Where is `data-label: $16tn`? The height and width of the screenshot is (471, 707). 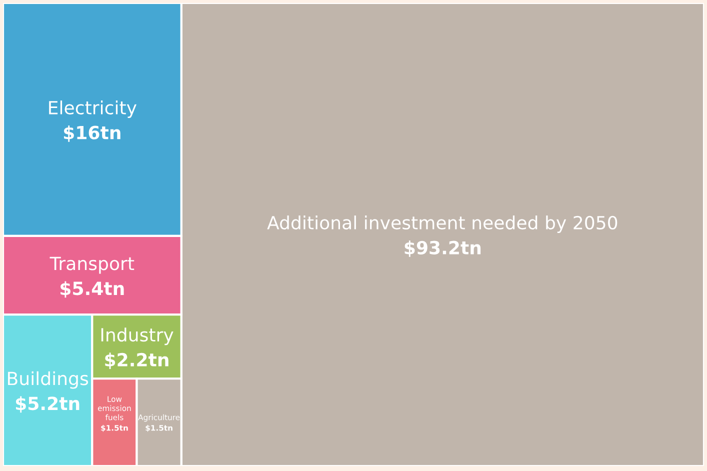 data-label: $16tn is located at coordinates (92, 133).